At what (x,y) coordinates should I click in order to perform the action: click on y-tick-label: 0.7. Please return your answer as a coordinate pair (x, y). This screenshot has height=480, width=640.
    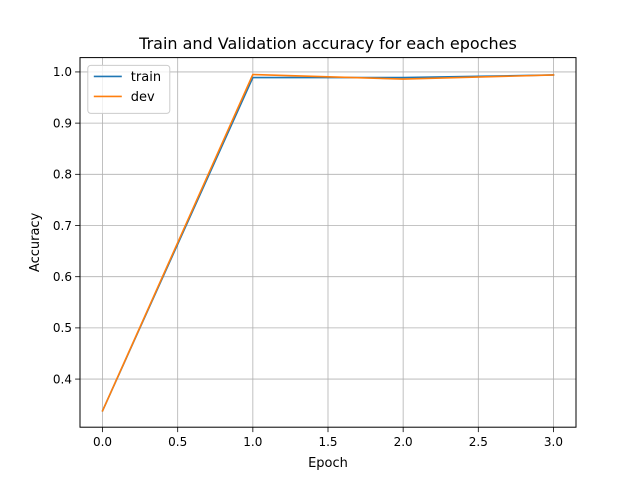
    Looking at the image, I should click on (62, 226).